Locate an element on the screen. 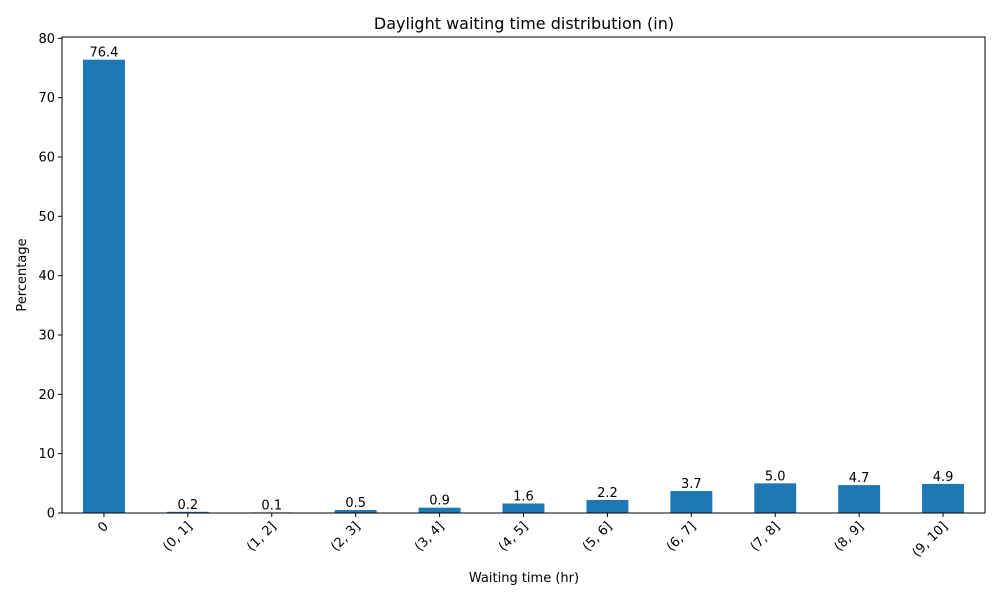 This screenshot has height=600, width=1000. chart-title: Daylight waiting time distribution (in) is located at coordinates (524, 23).